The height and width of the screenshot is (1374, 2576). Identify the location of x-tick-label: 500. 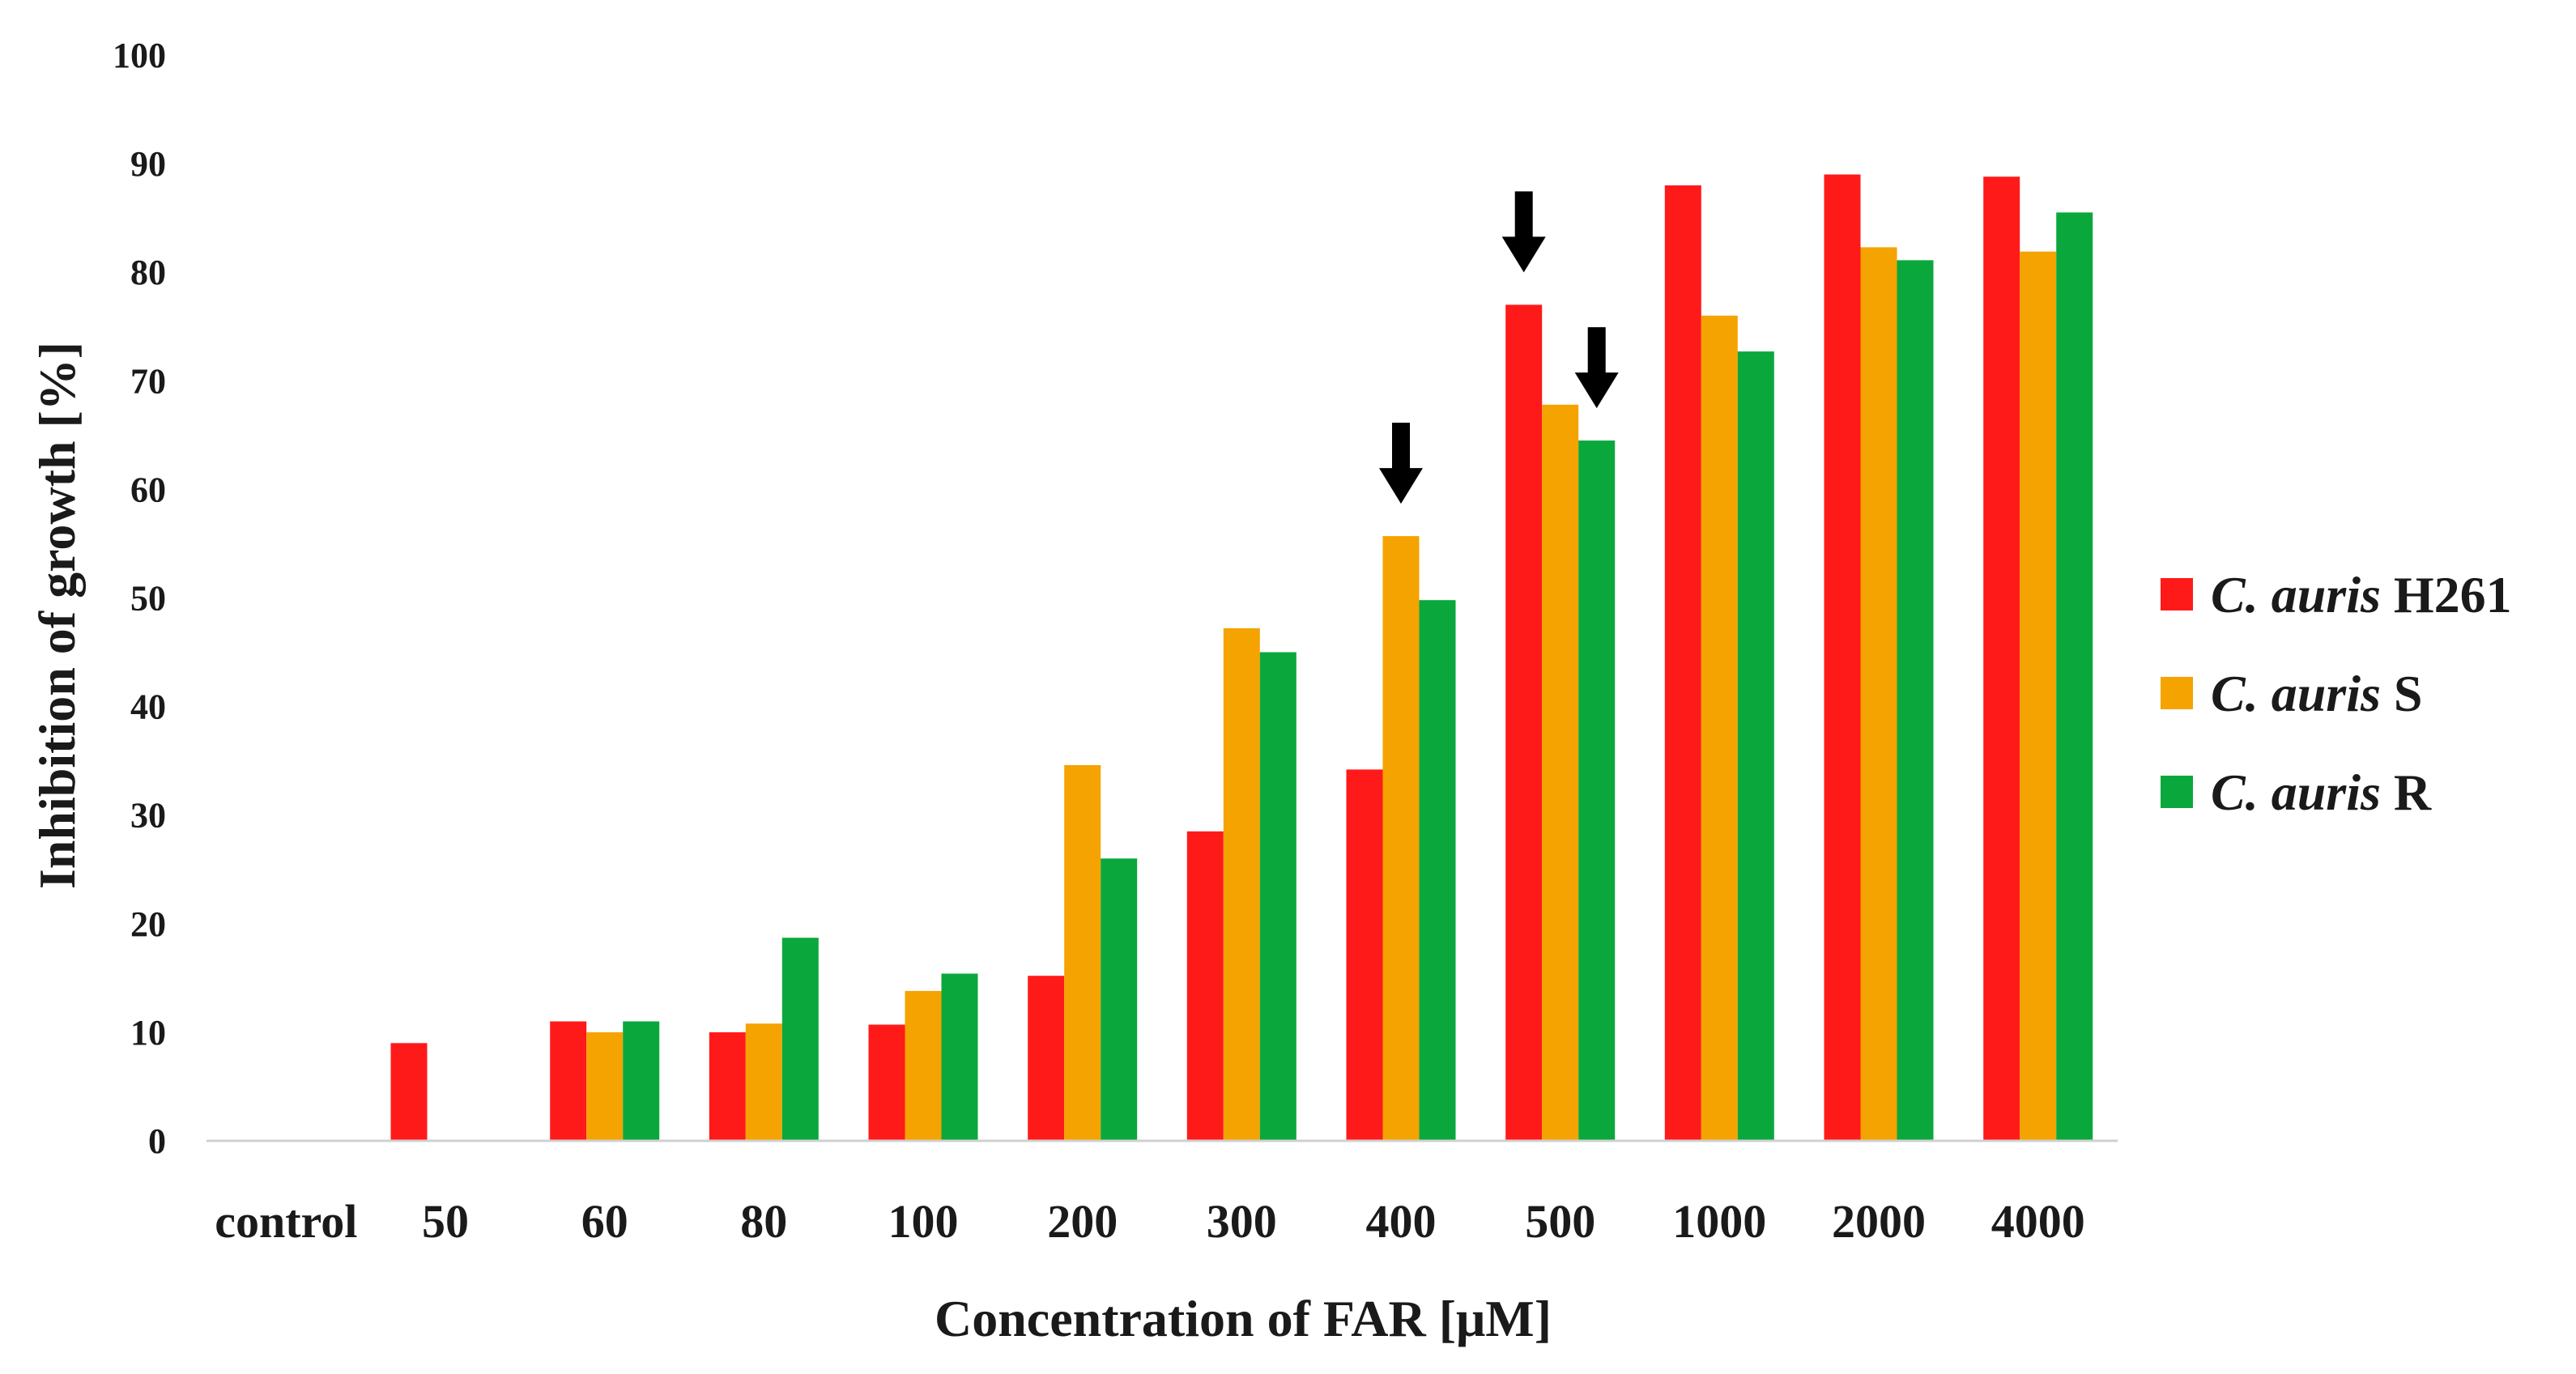
(1560, 1221).